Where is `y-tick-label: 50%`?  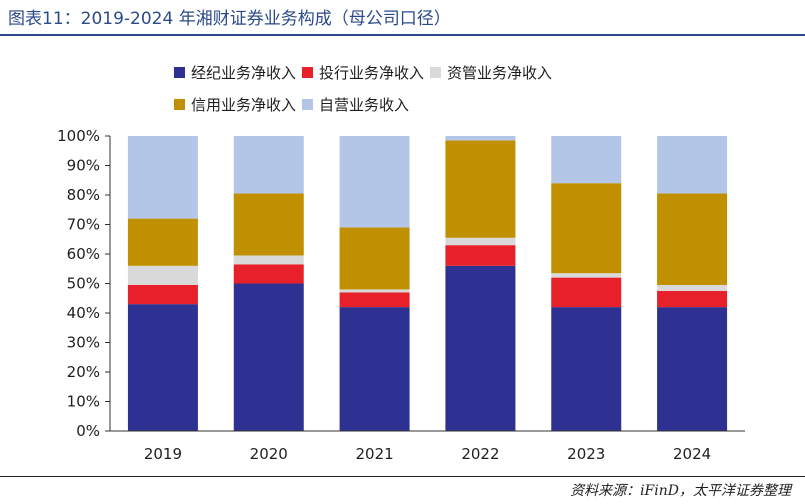
y-tick-label: 50% is located at coordinates (83, 284).